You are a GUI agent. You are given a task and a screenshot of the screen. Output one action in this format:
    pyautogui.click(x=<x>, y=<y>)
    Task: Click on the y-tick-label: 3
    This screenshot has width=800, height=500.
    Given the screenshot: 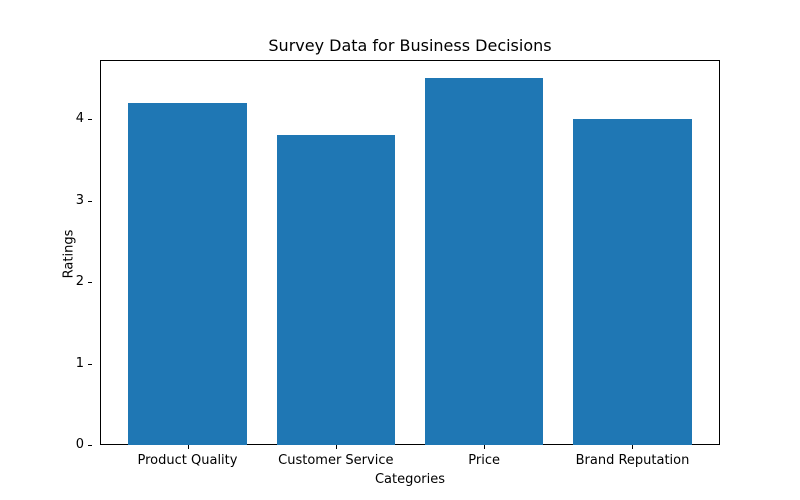 What is the action you would take?
    pyautogui.click(x=79, y=200)
    